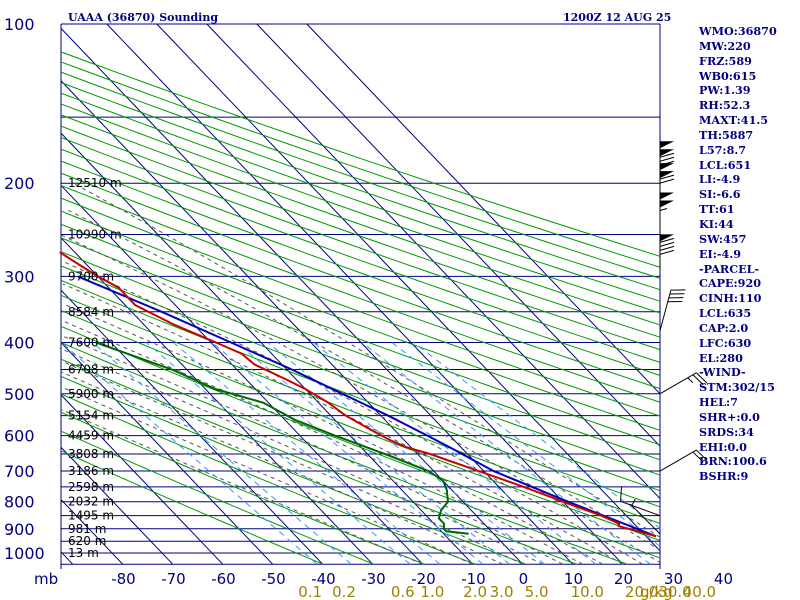  What do you see at coordinates (720, 179) in the screenshot?
I see `index-item-10: LI:-4.9` at bounding box center [720, 179].